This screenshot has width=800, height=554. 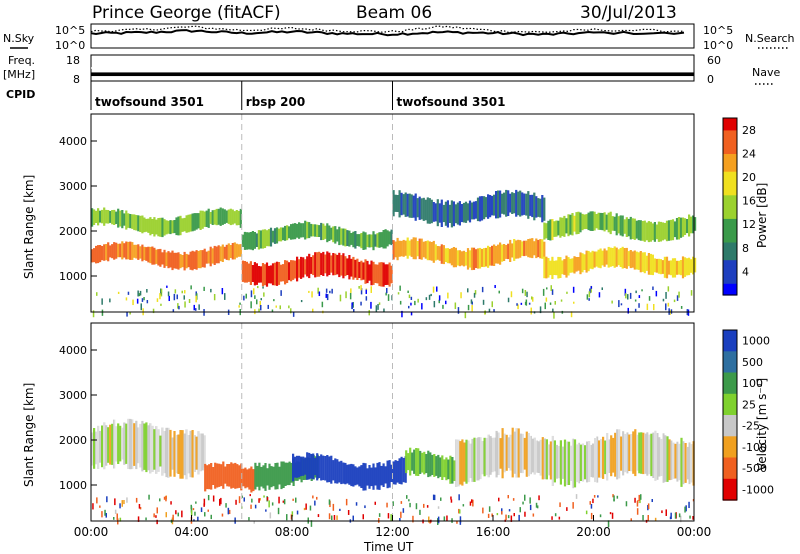 I want to click on y-tick-label: 2000, so click(x=73, y=440).